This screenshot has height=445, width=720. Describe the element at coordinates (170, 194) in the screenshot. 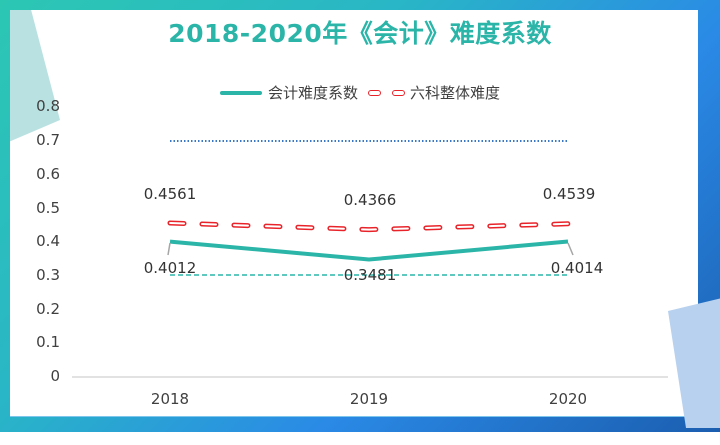

I see `data-label: 0.4561` at that location.